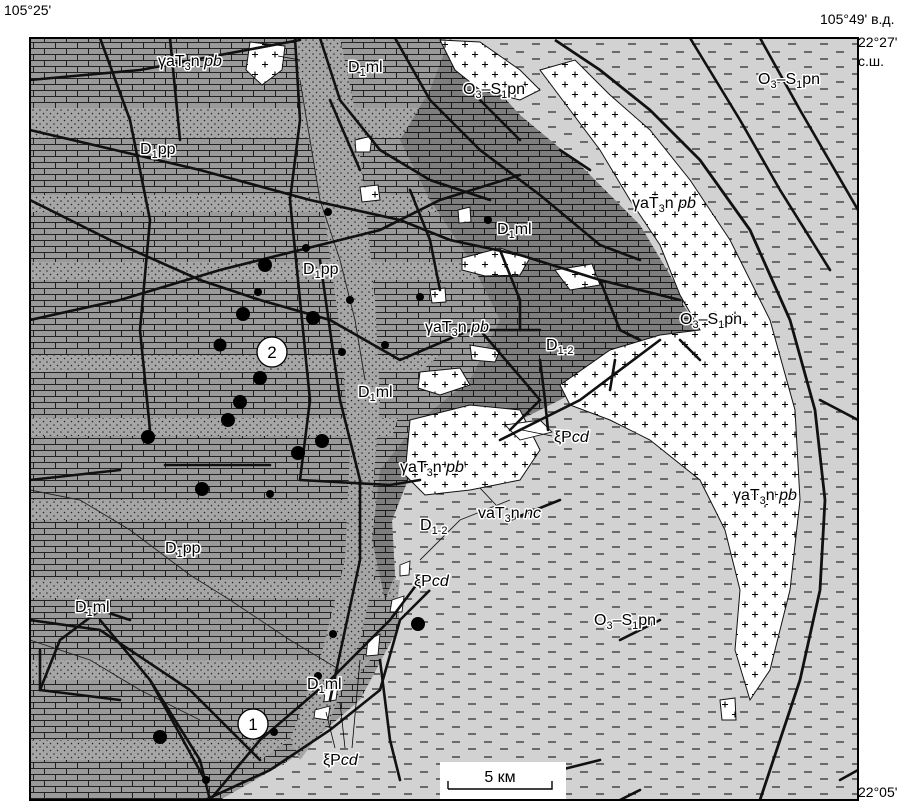  I want to click on label-gat3npb-top: γaT3n pb, so click(190, 63).